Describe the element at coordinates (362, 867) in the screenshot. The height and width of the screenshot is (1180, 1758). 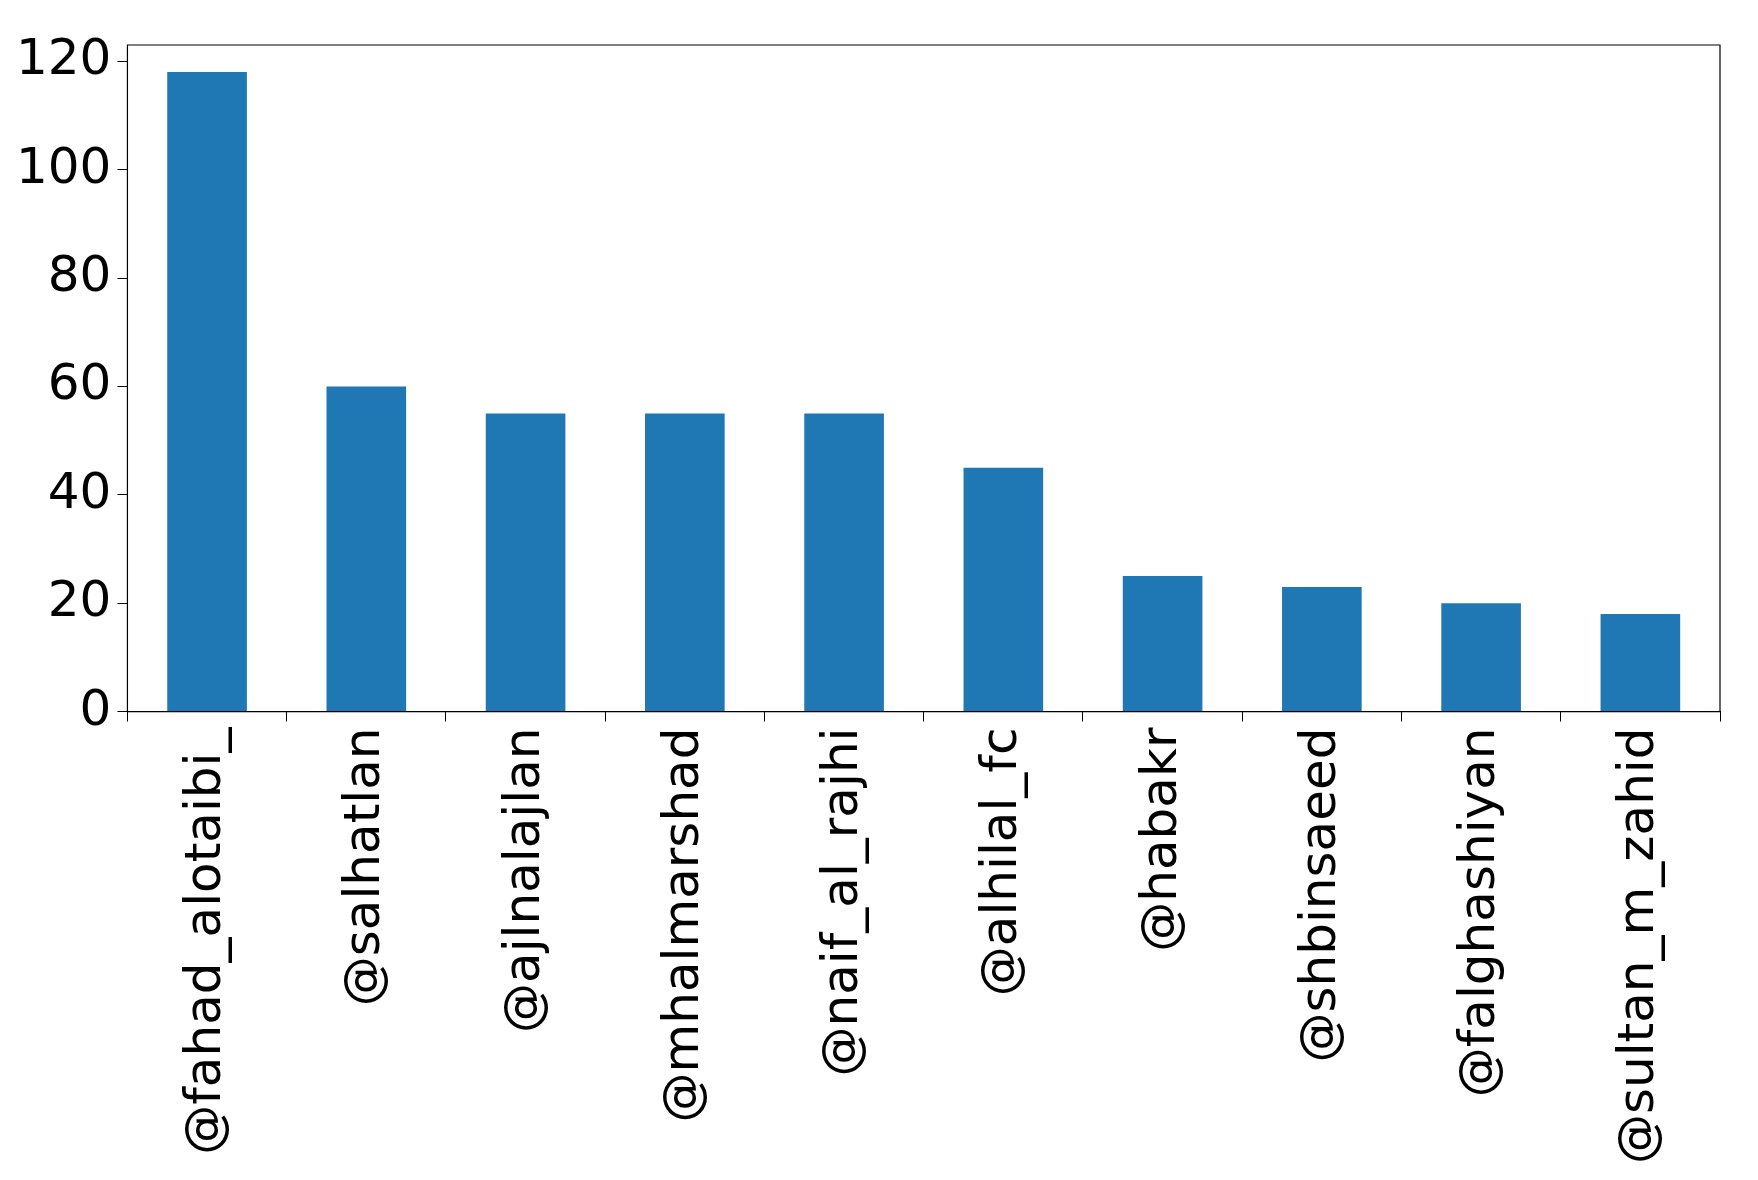
I see `x-tick-label: @salhatlan` at that location.